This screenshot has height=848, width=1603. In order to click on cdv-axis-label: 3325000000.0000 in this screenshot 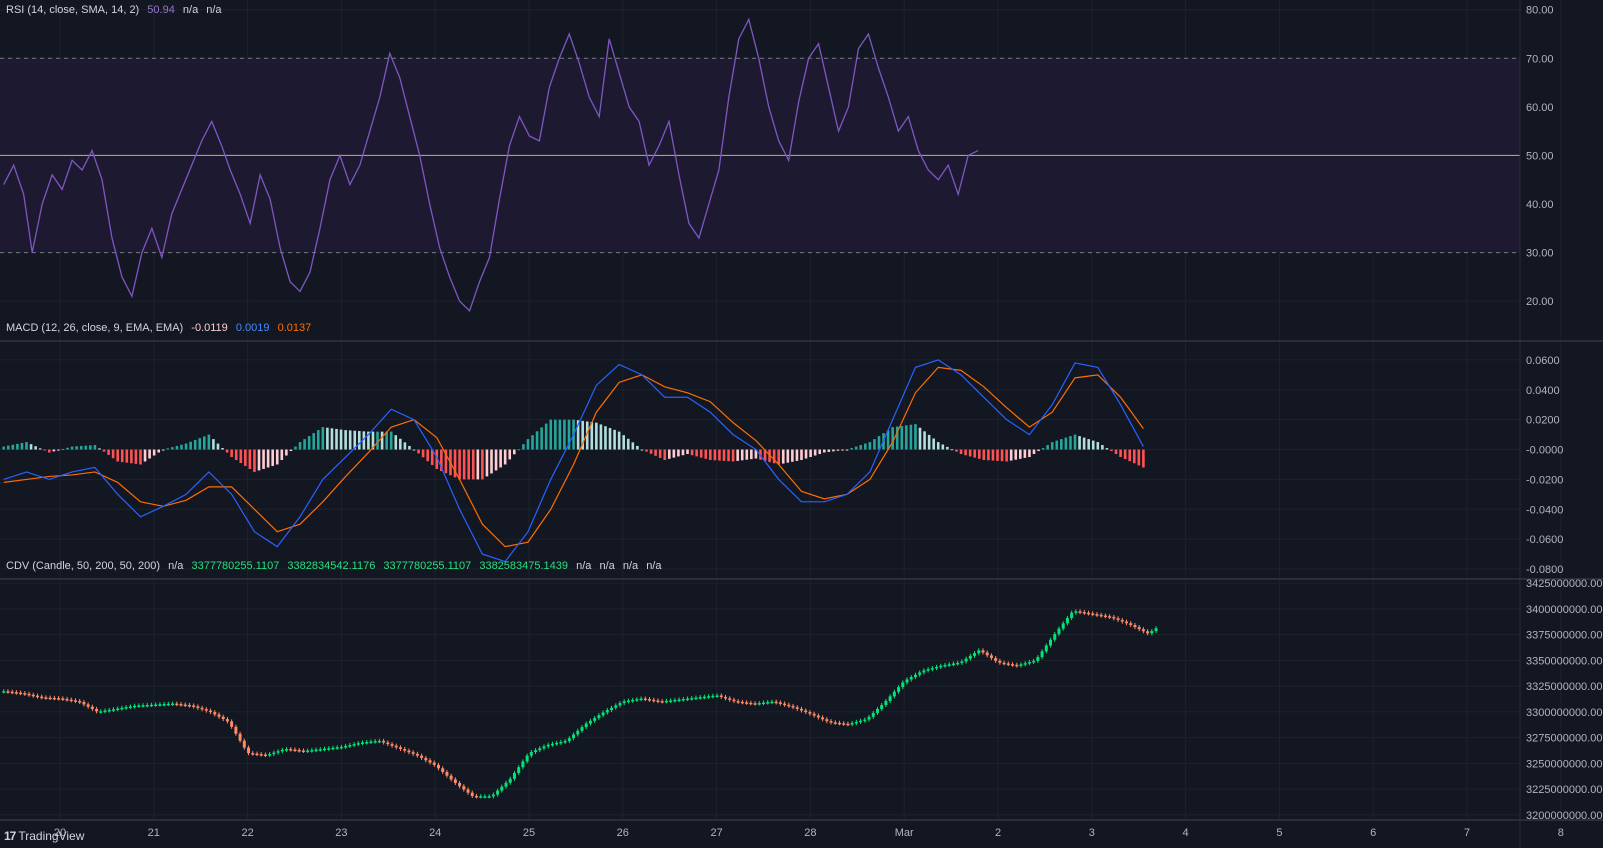, I will do `click(1564, 687)`.